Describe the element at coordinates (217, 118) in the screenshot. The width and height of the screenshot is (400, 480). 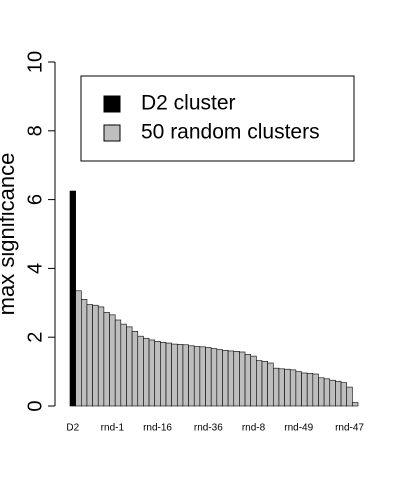
I see `legend-box` at that location.